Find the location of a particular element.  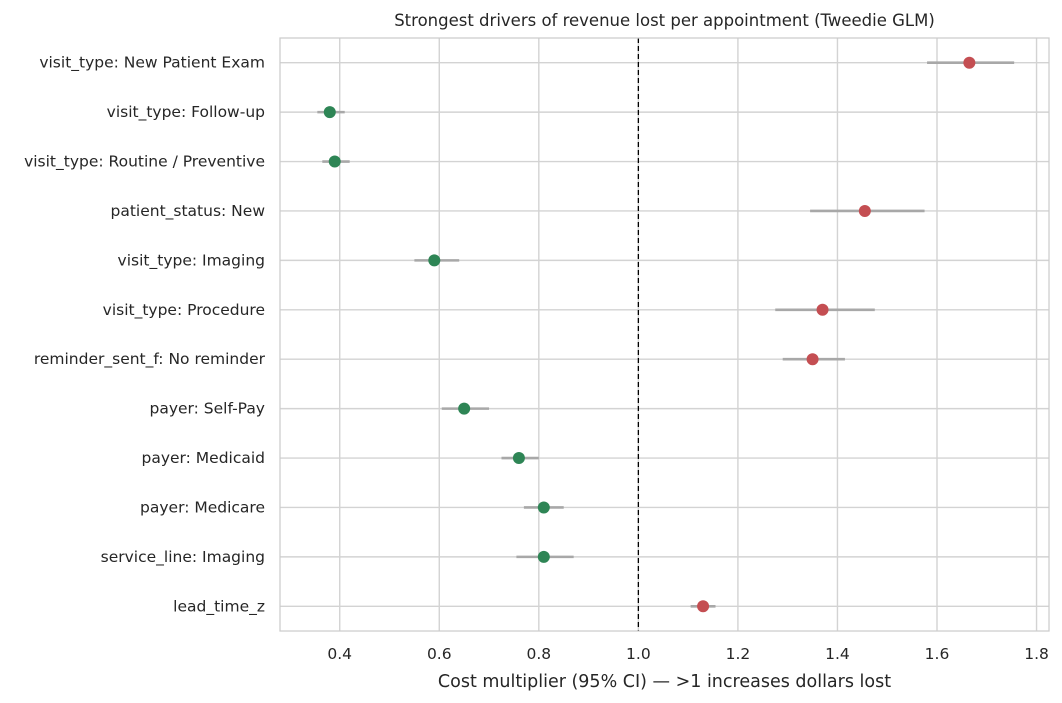

y-tick-label: visit_type: Imaging is located at coordinates (191, 260).